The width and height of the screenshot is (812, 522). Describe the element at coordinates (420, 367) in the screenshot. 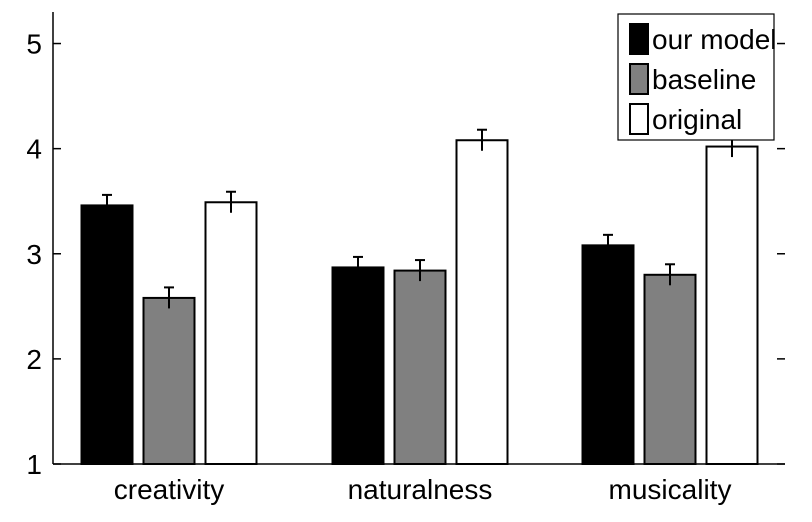

I see `bar-baseline-naturalness` at that location.